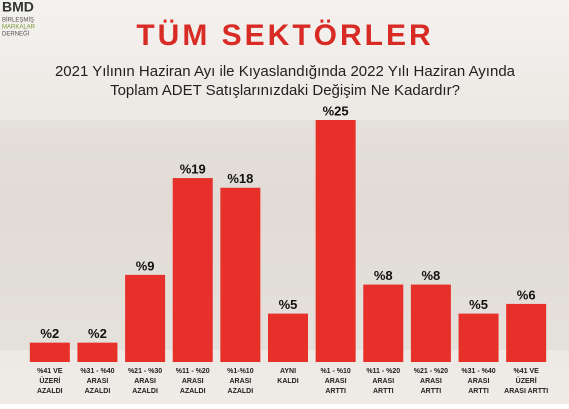 The image size is (569, 409). Describe the element at coordinates (335, 371) in the screenshot. I see `x-tick-label: %1 - %10` at that location.